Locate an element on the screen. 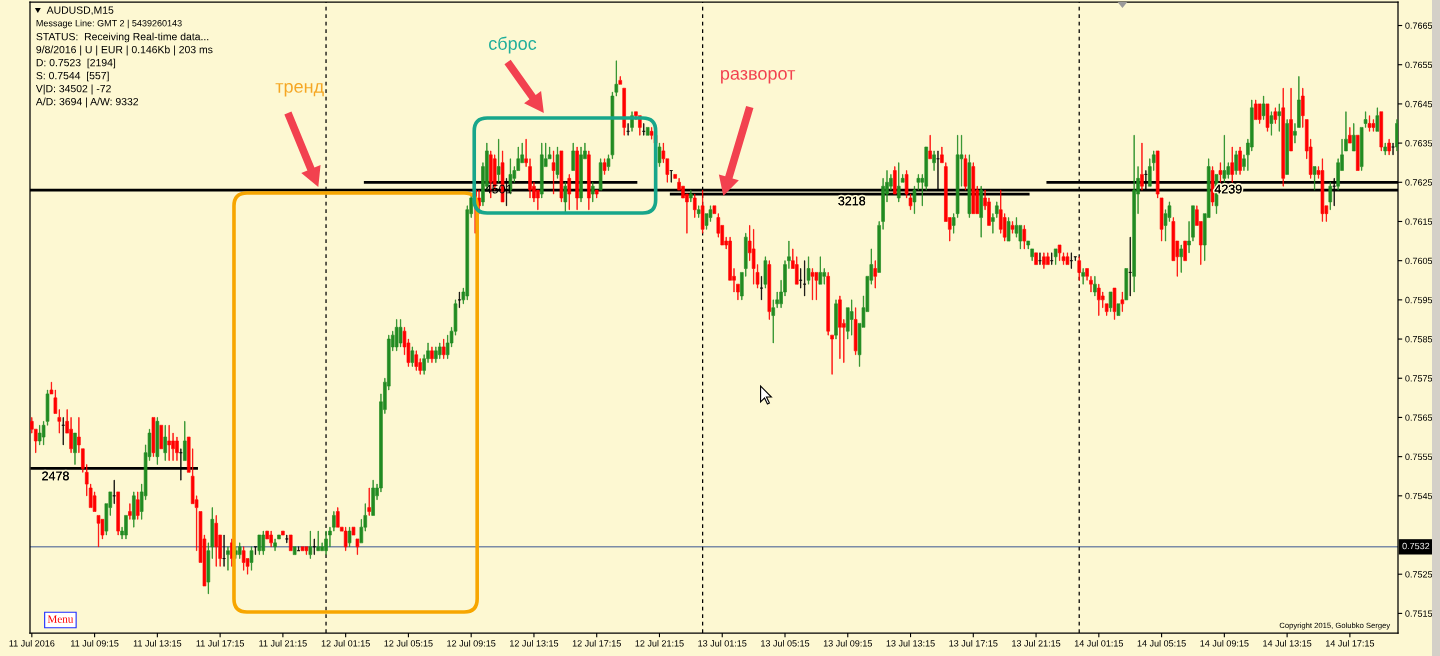  y-tick-label: 0.7565 is located at coordinates (1419, 417).